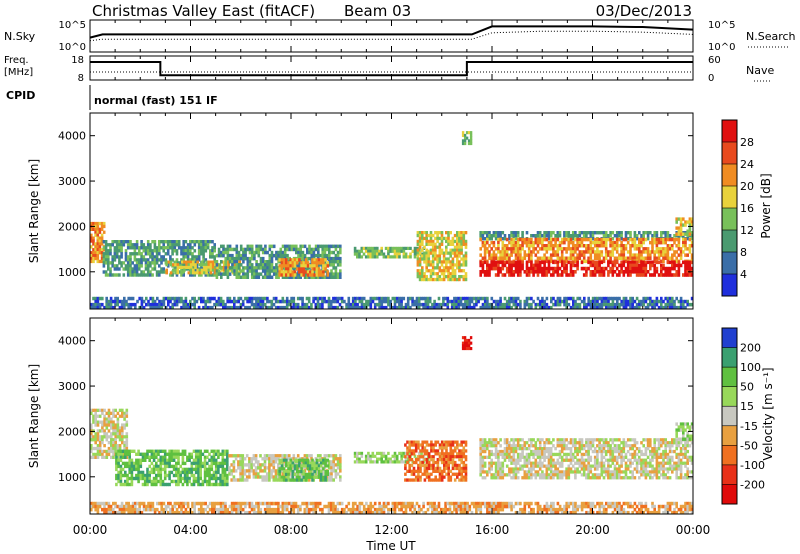 The height and width of the screenshot is (554, 800). Describe the element at coordinates (743, 252) in the screenshot. I see `power-colorbar-tick-label: 8` at that location.